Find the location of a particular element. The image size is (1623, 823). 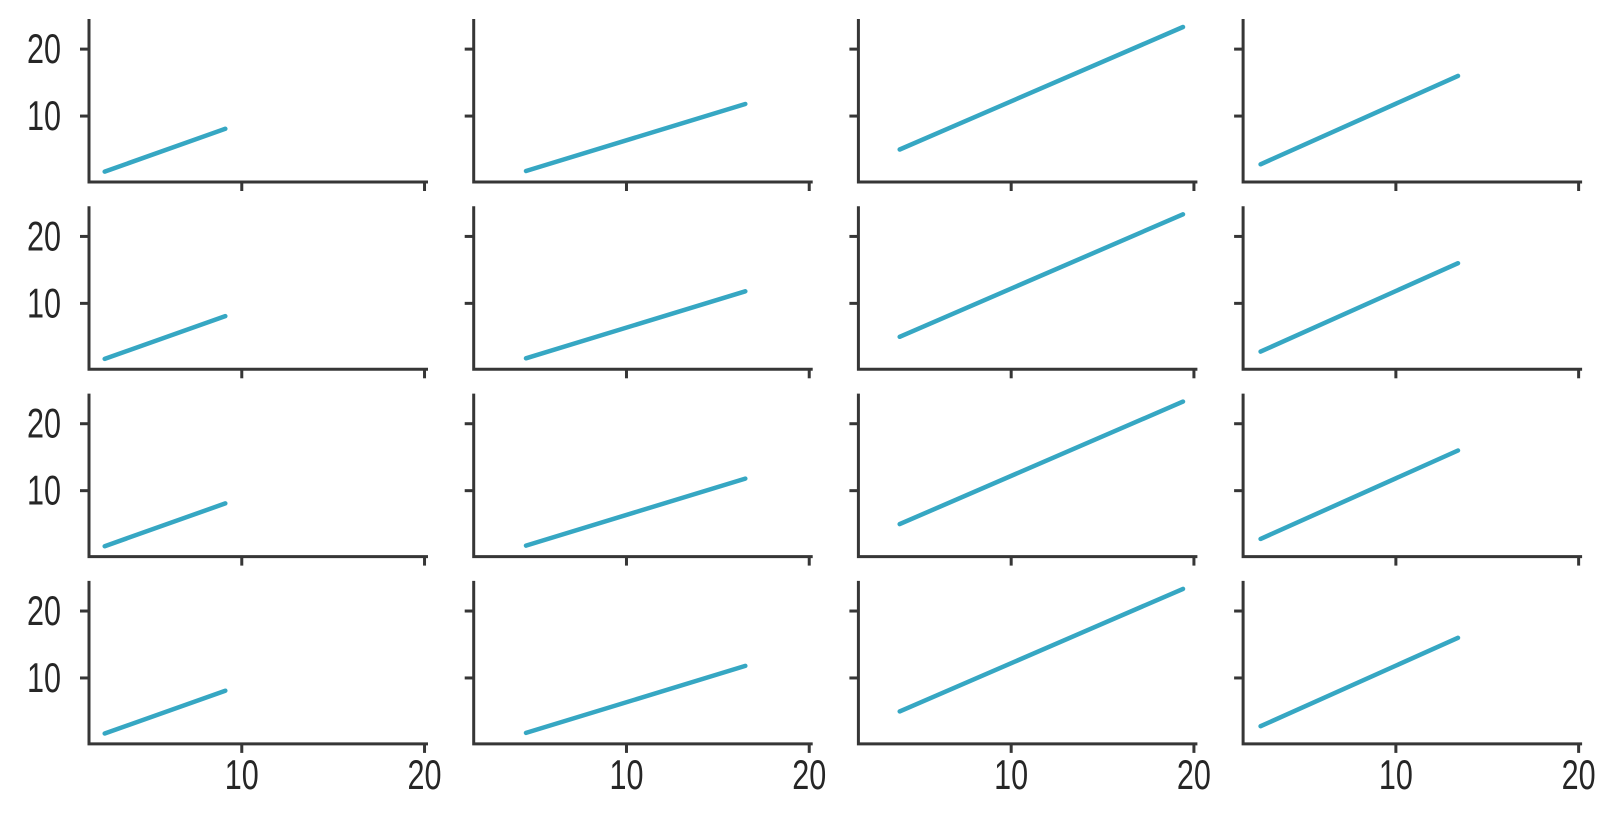

subplot-r4c4: 10 20 is located at coordinates (1415, 689).